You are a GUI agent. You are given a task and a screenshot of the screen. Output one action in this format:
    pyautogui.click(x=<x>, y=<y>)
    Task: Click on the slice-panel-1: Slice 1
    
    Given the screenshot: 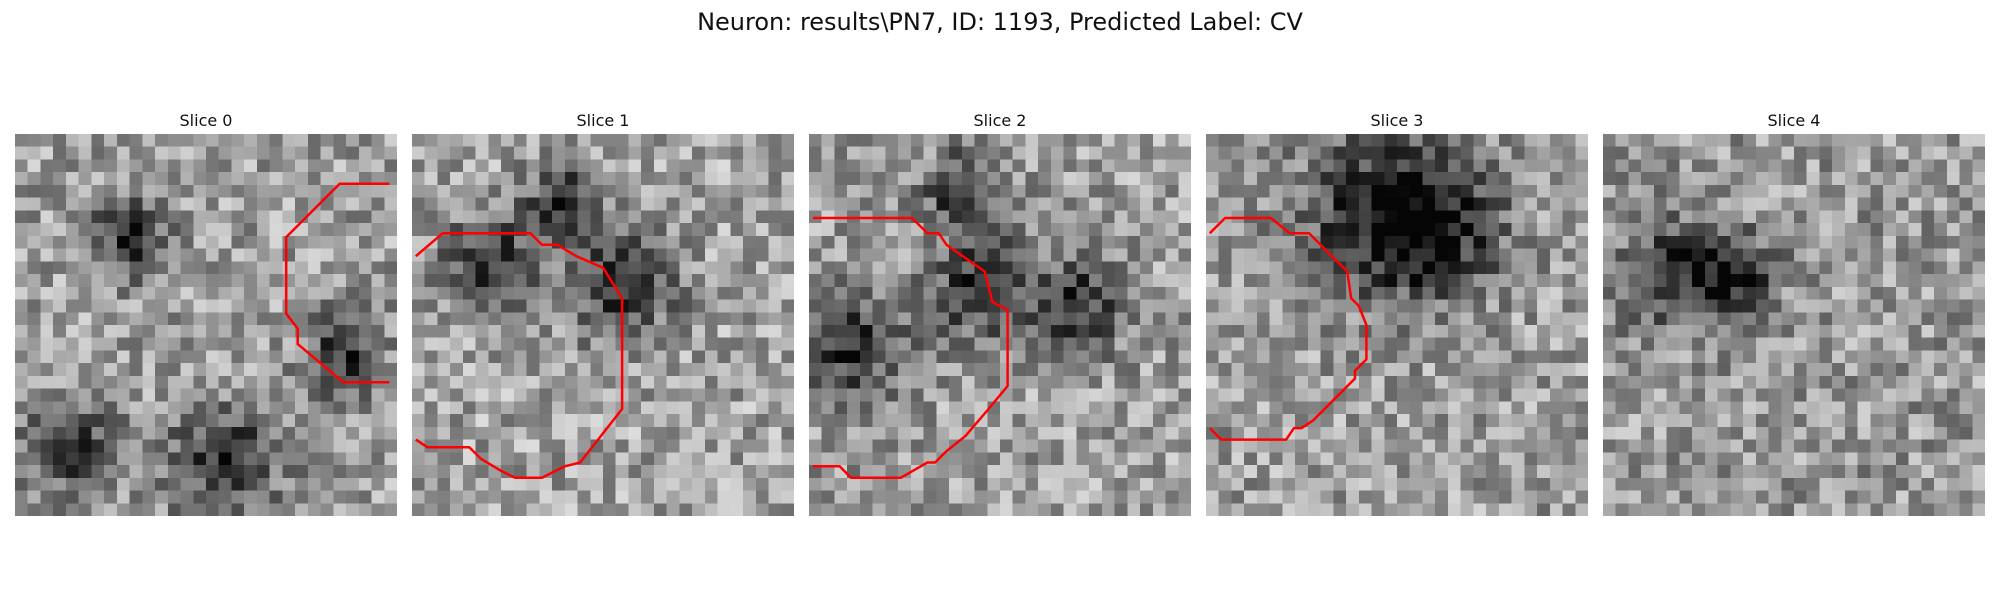 What is the action you would take?
    pyautogui.click(x=603, y=312)
    